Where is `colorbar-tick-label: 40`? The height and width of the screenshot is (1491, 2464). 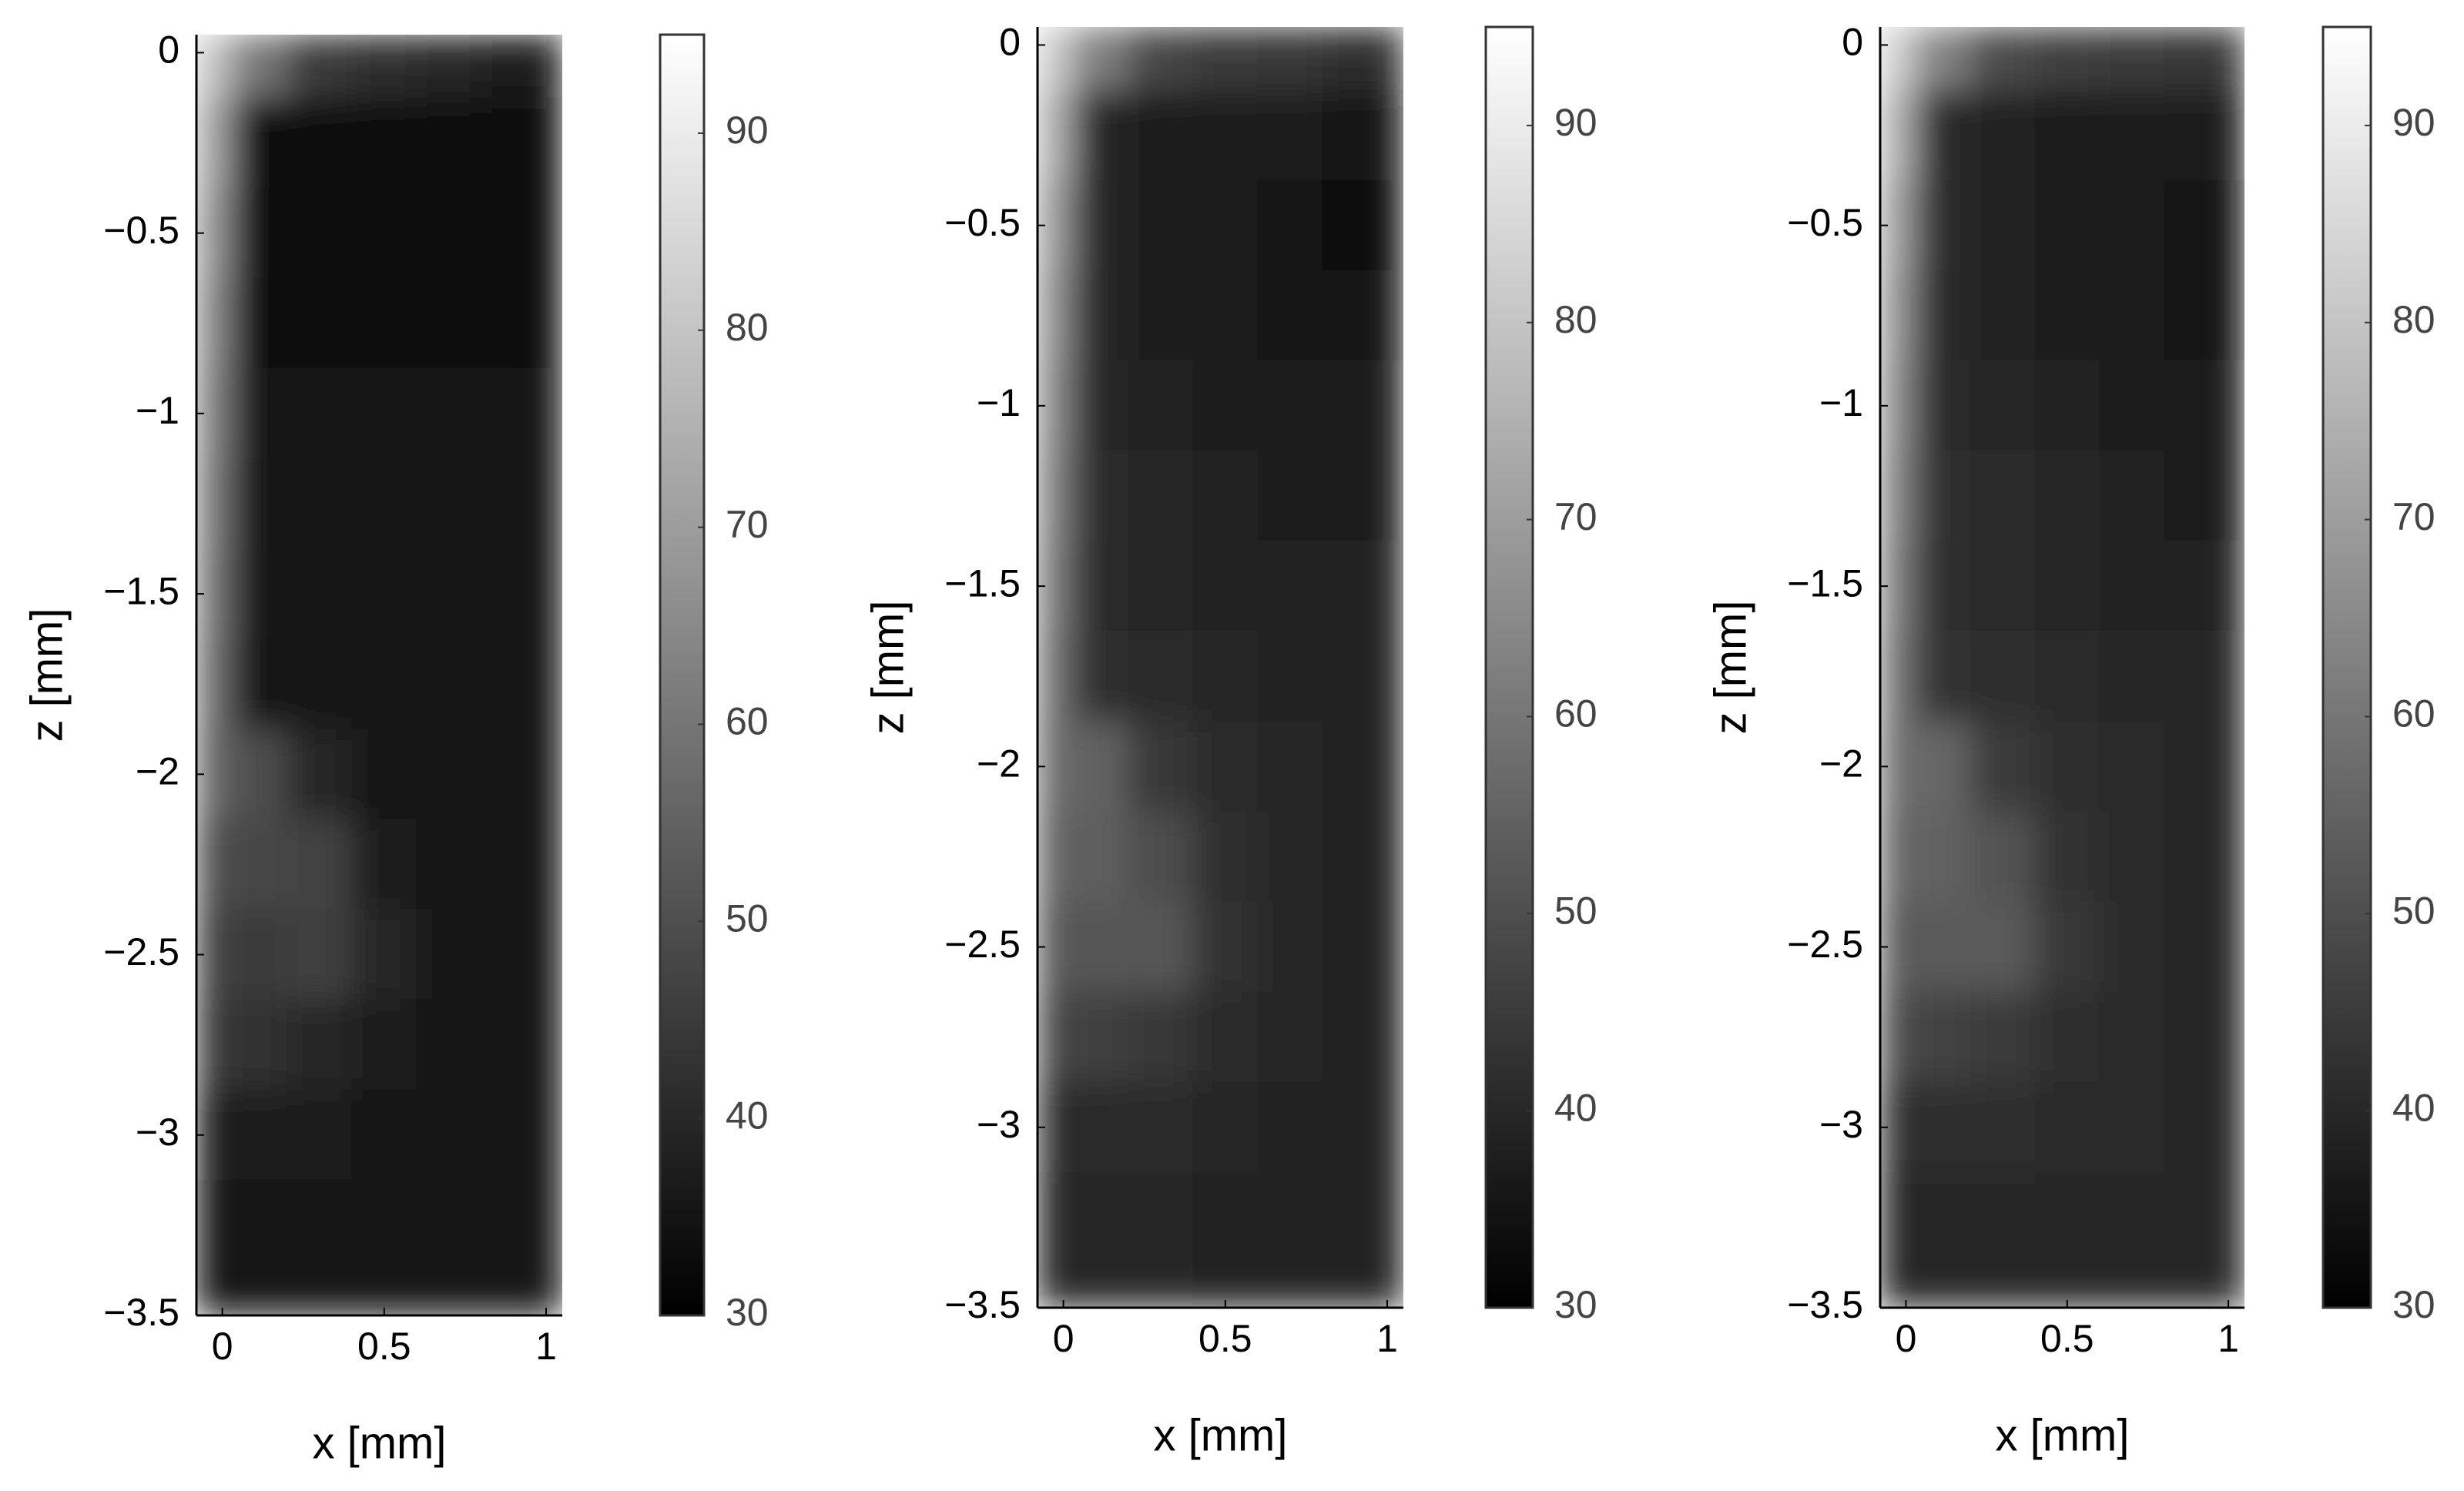
colorbar-tick-label: 40 is located at coordinates (2414, 1107).